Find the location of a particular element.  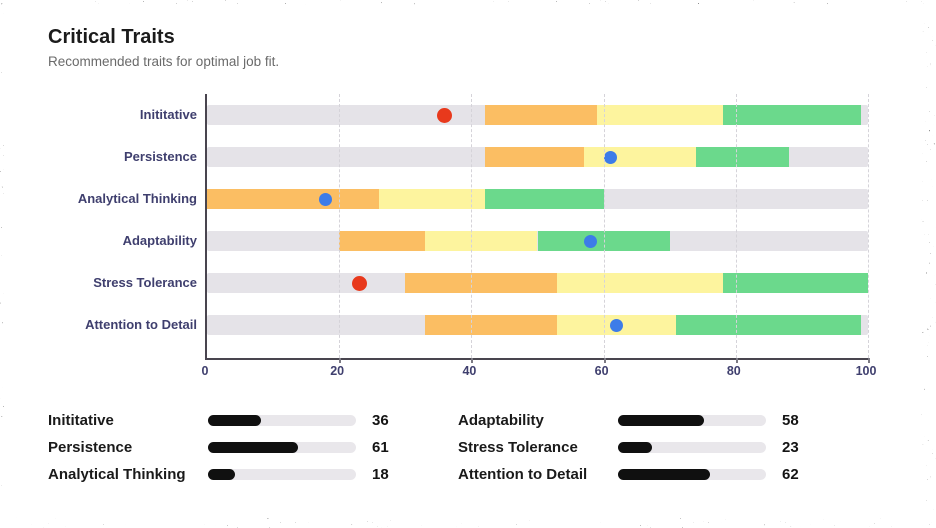

x-tick-label-80: 80 is located at coordinates (733, 371).